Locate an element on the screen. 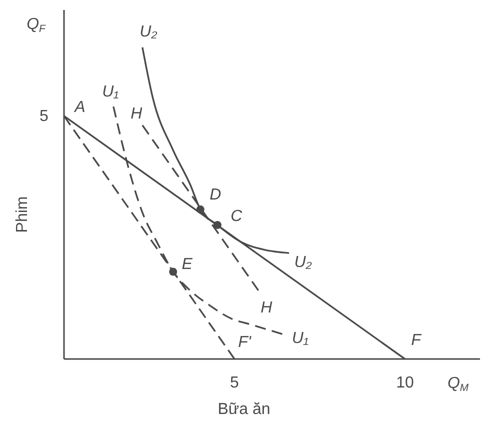 The width and height of the screenshot is (483, 425). annotation: F is located at coordinates (416, 340).